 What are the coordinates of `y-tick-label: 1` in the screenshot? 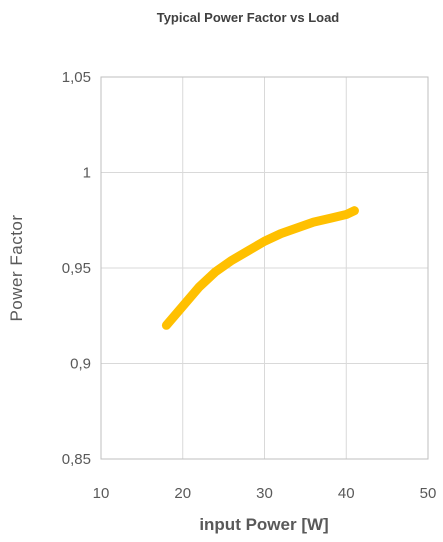 It's located at (87, 173).